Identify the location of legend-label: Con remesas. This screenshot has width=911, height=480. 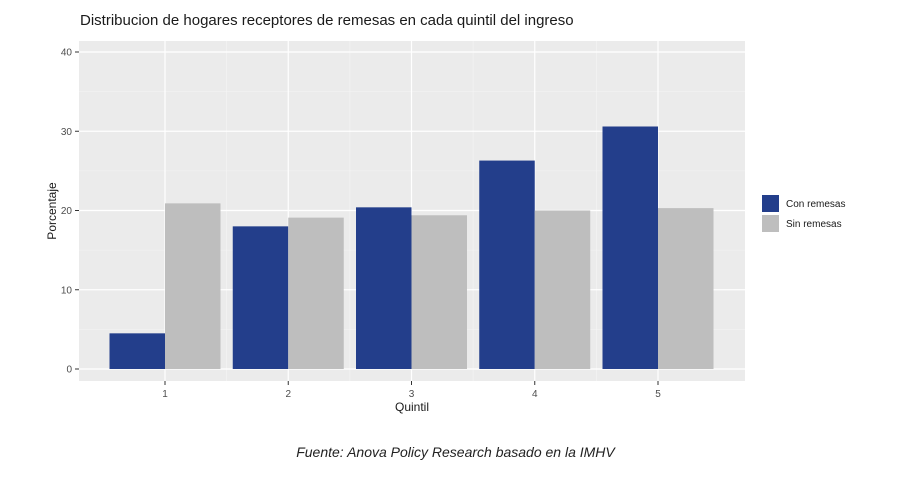
(815, 204).